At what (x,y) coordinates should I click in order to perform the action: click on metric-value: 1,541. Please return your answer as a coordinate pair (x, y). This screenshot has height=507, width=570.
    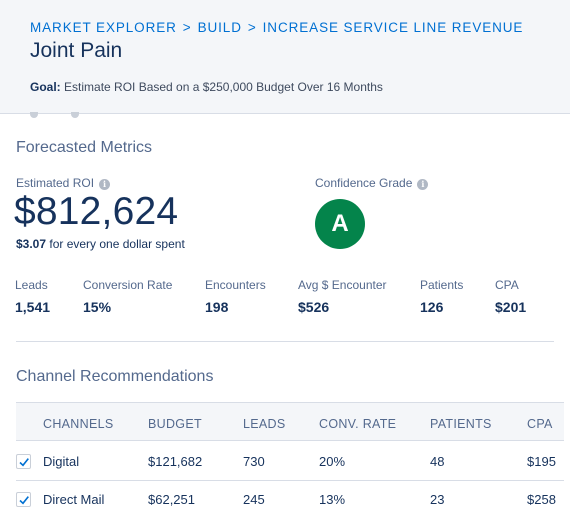
    Looking at the image, I should click on (33, 307).